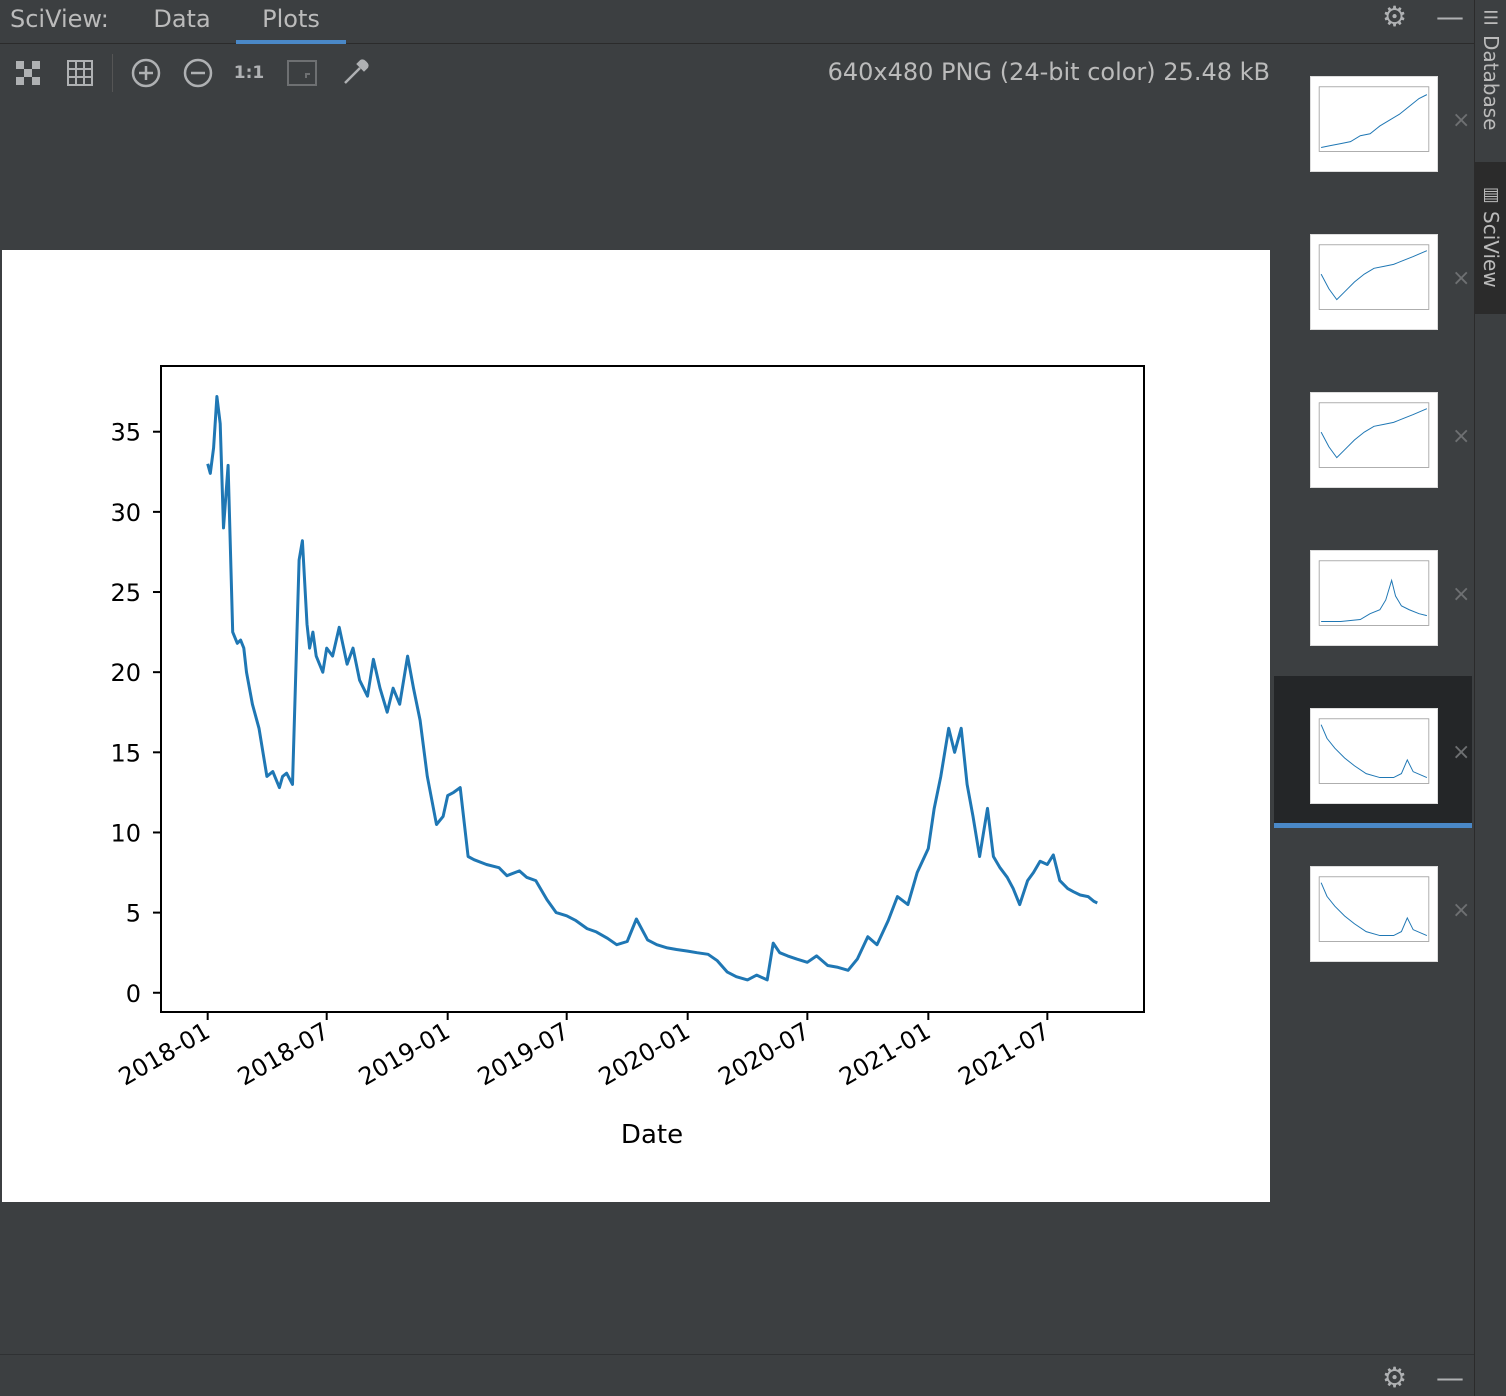  I want to click on y-tick-label: 35, so click(125, 433).